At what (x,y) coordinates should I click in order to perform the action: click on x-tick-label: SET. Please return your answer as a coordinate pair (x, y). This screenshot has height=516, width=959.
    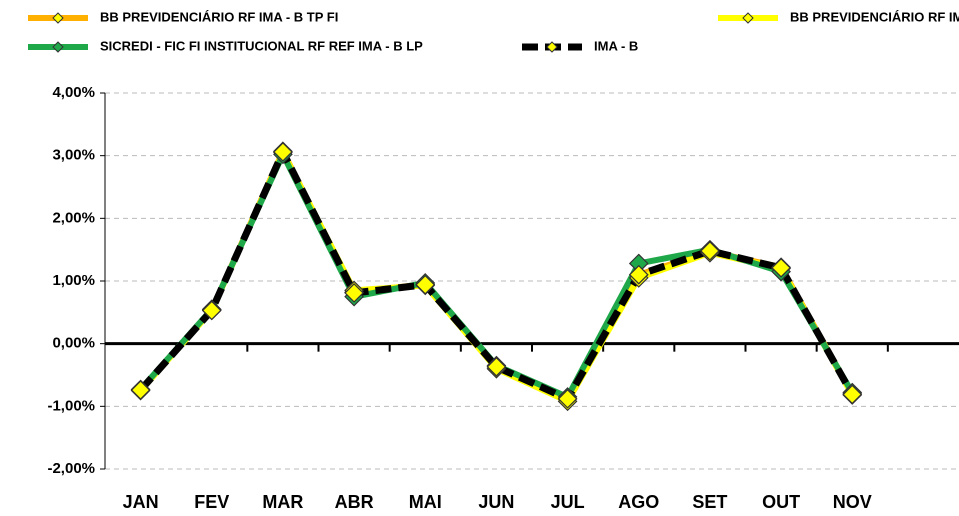
    Looking at the image, I should click on (709, 502).